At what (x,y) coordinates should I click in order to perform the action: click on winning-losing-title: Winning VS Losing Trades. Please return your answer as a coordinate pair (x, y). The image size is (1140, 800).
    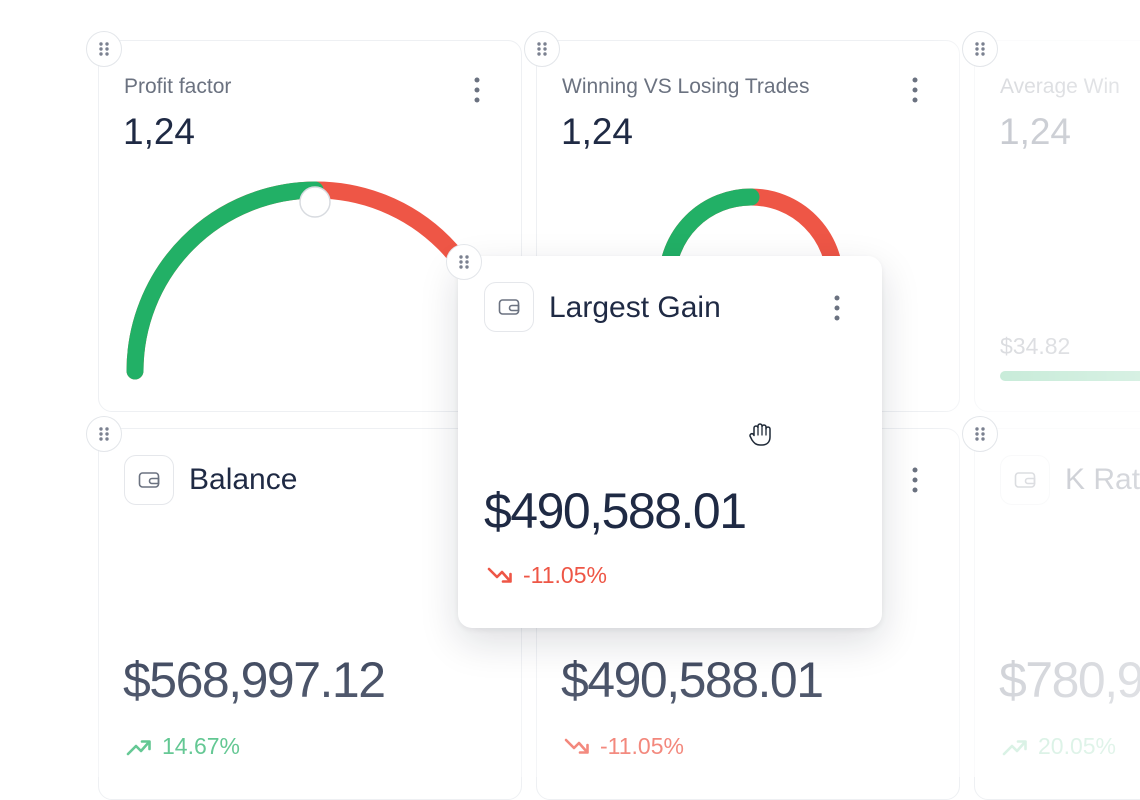
    Looking at the image, I should click on (686, 86).